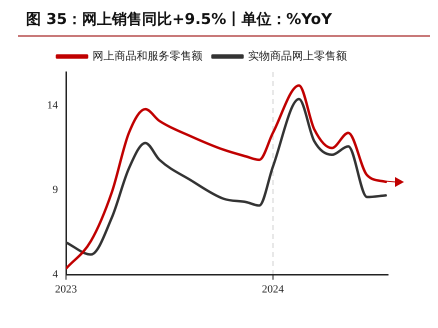 The width and height of the screenshot is (438, 328). What do you see at coordinates (179, 19) in the screenshot?
I see `chart-title: 图 35：网上销售同比+9.5%丨单位：%YoY` at bounding box center [179, 19].